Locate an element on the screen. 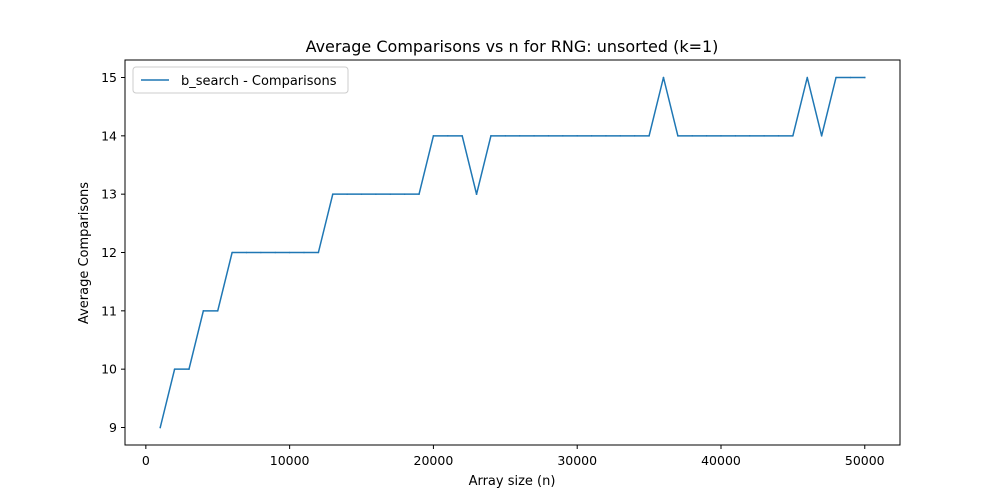 Image resolution: width=1000 pixels, height=500 pixels. y-tick-label: 15 is located at coordinates (109, 77).